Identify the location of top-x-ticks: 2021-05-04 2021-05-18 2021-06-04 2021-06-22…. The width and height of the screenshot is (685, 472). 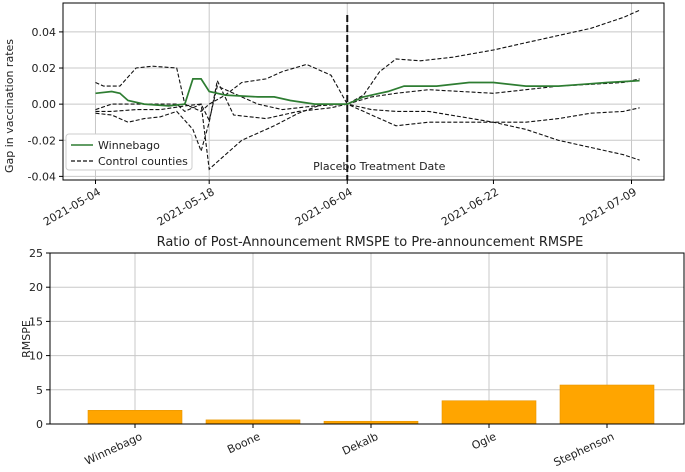
(340, 204).